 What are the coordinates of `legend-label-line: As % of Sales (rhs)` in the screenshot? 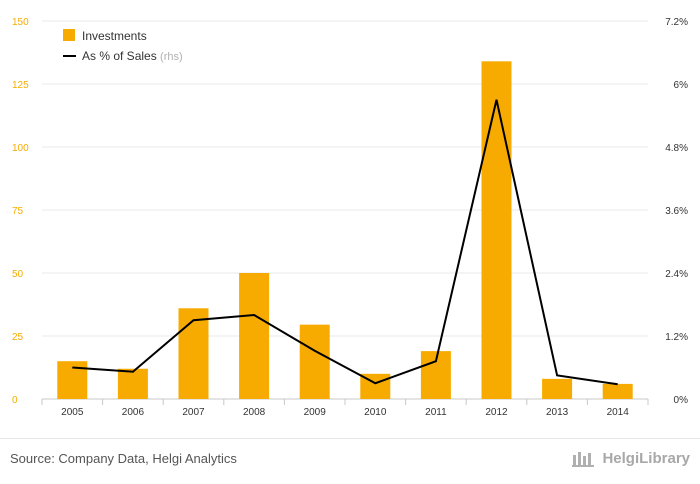 It's located at (132, 56).